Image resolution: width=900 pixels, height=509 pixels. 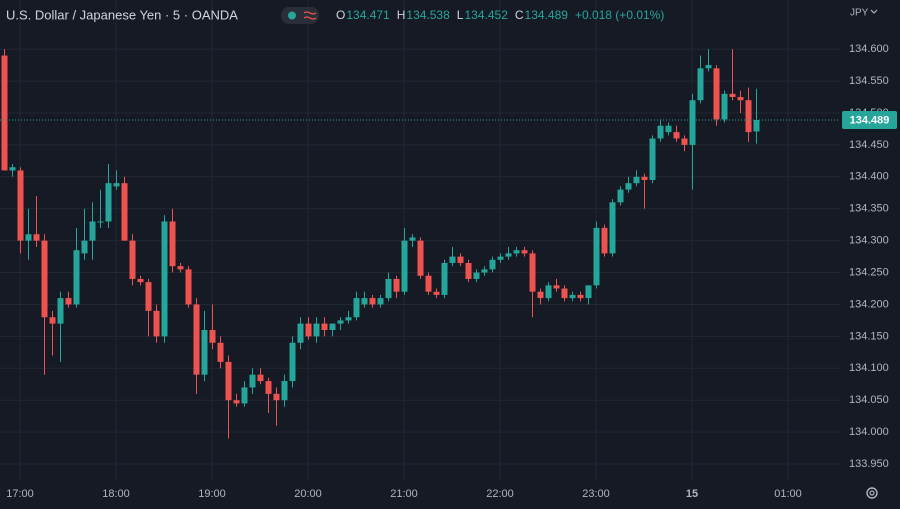 I want to click on ohlc-key: C, so click(x=519, y=15).